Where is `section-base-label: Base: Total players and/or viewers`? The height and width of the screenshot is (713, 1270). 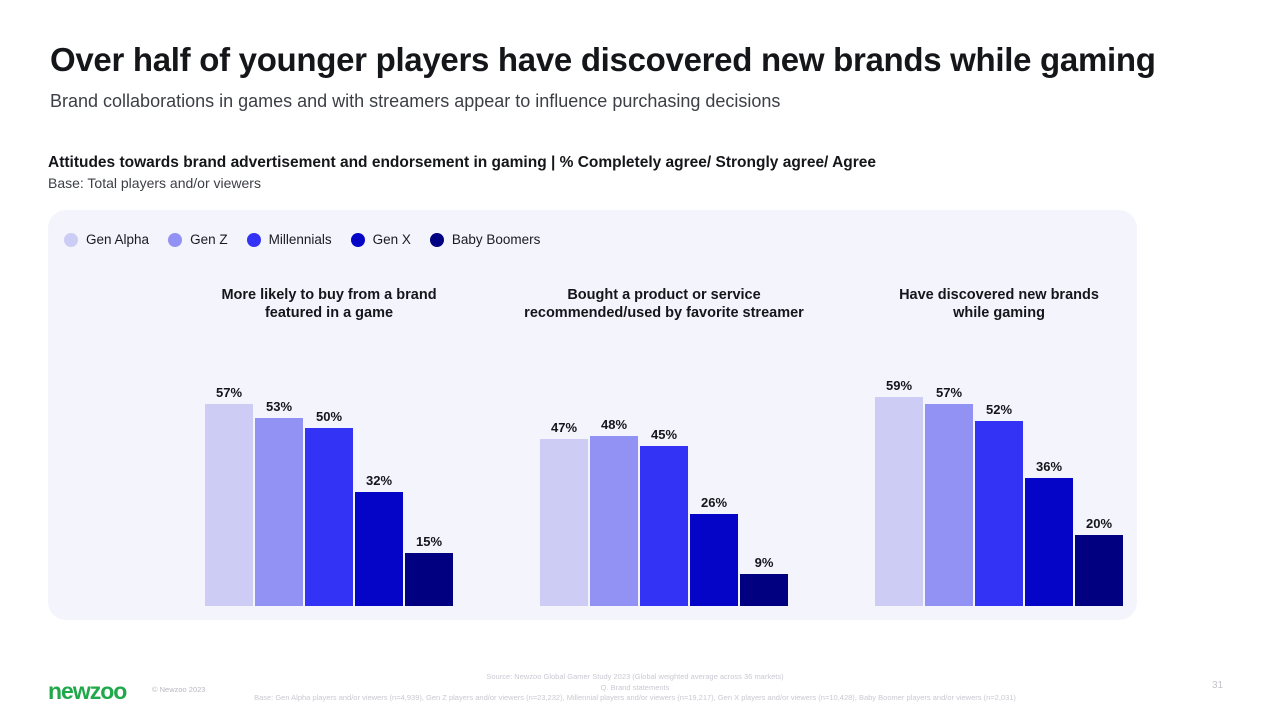
section-base-label: Base: Total players and/or viewers is located at coordinates (154, 183).